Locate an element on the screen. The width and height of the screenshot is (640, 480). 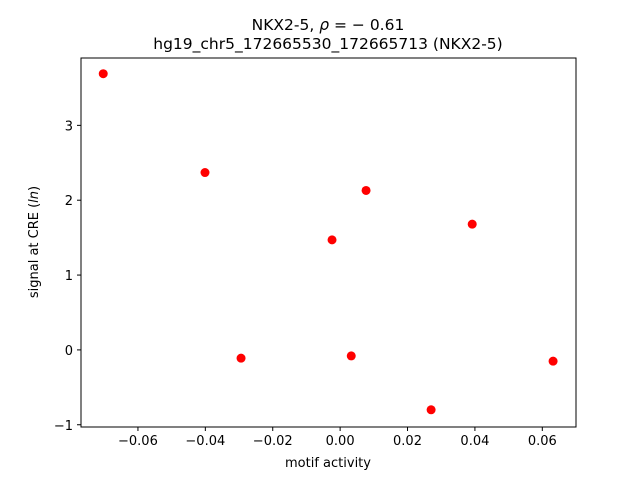
y-tick-label: 3 is located at coordinates (69, 126).